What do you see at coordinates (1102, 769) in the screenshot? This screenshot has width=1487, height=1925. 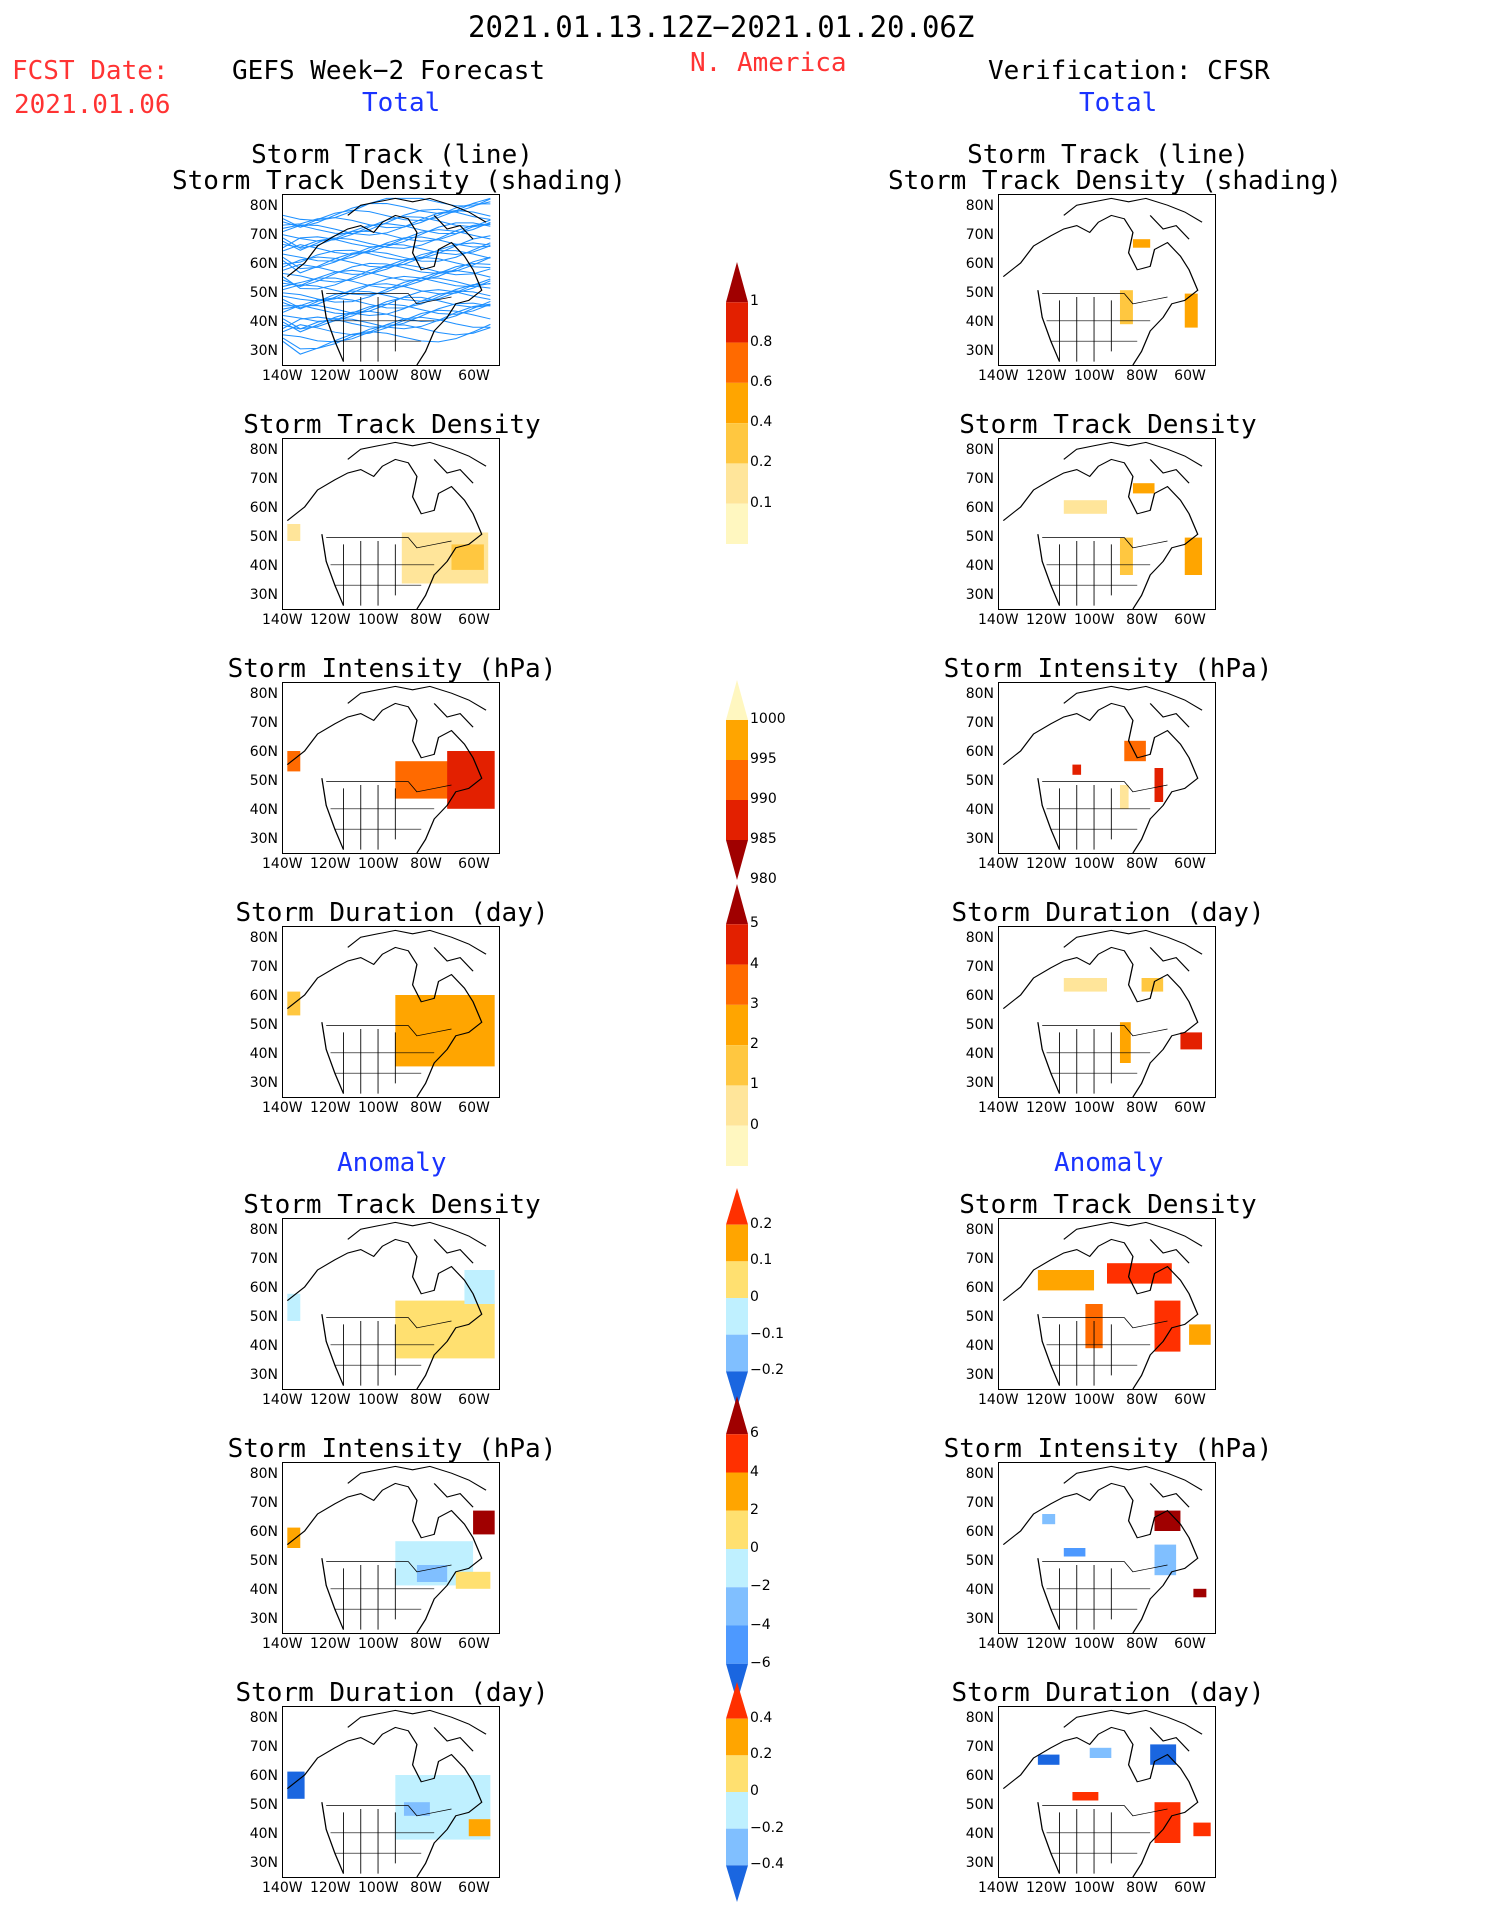 I see `intensity-map-svg` at bounding box center [1102, 769].